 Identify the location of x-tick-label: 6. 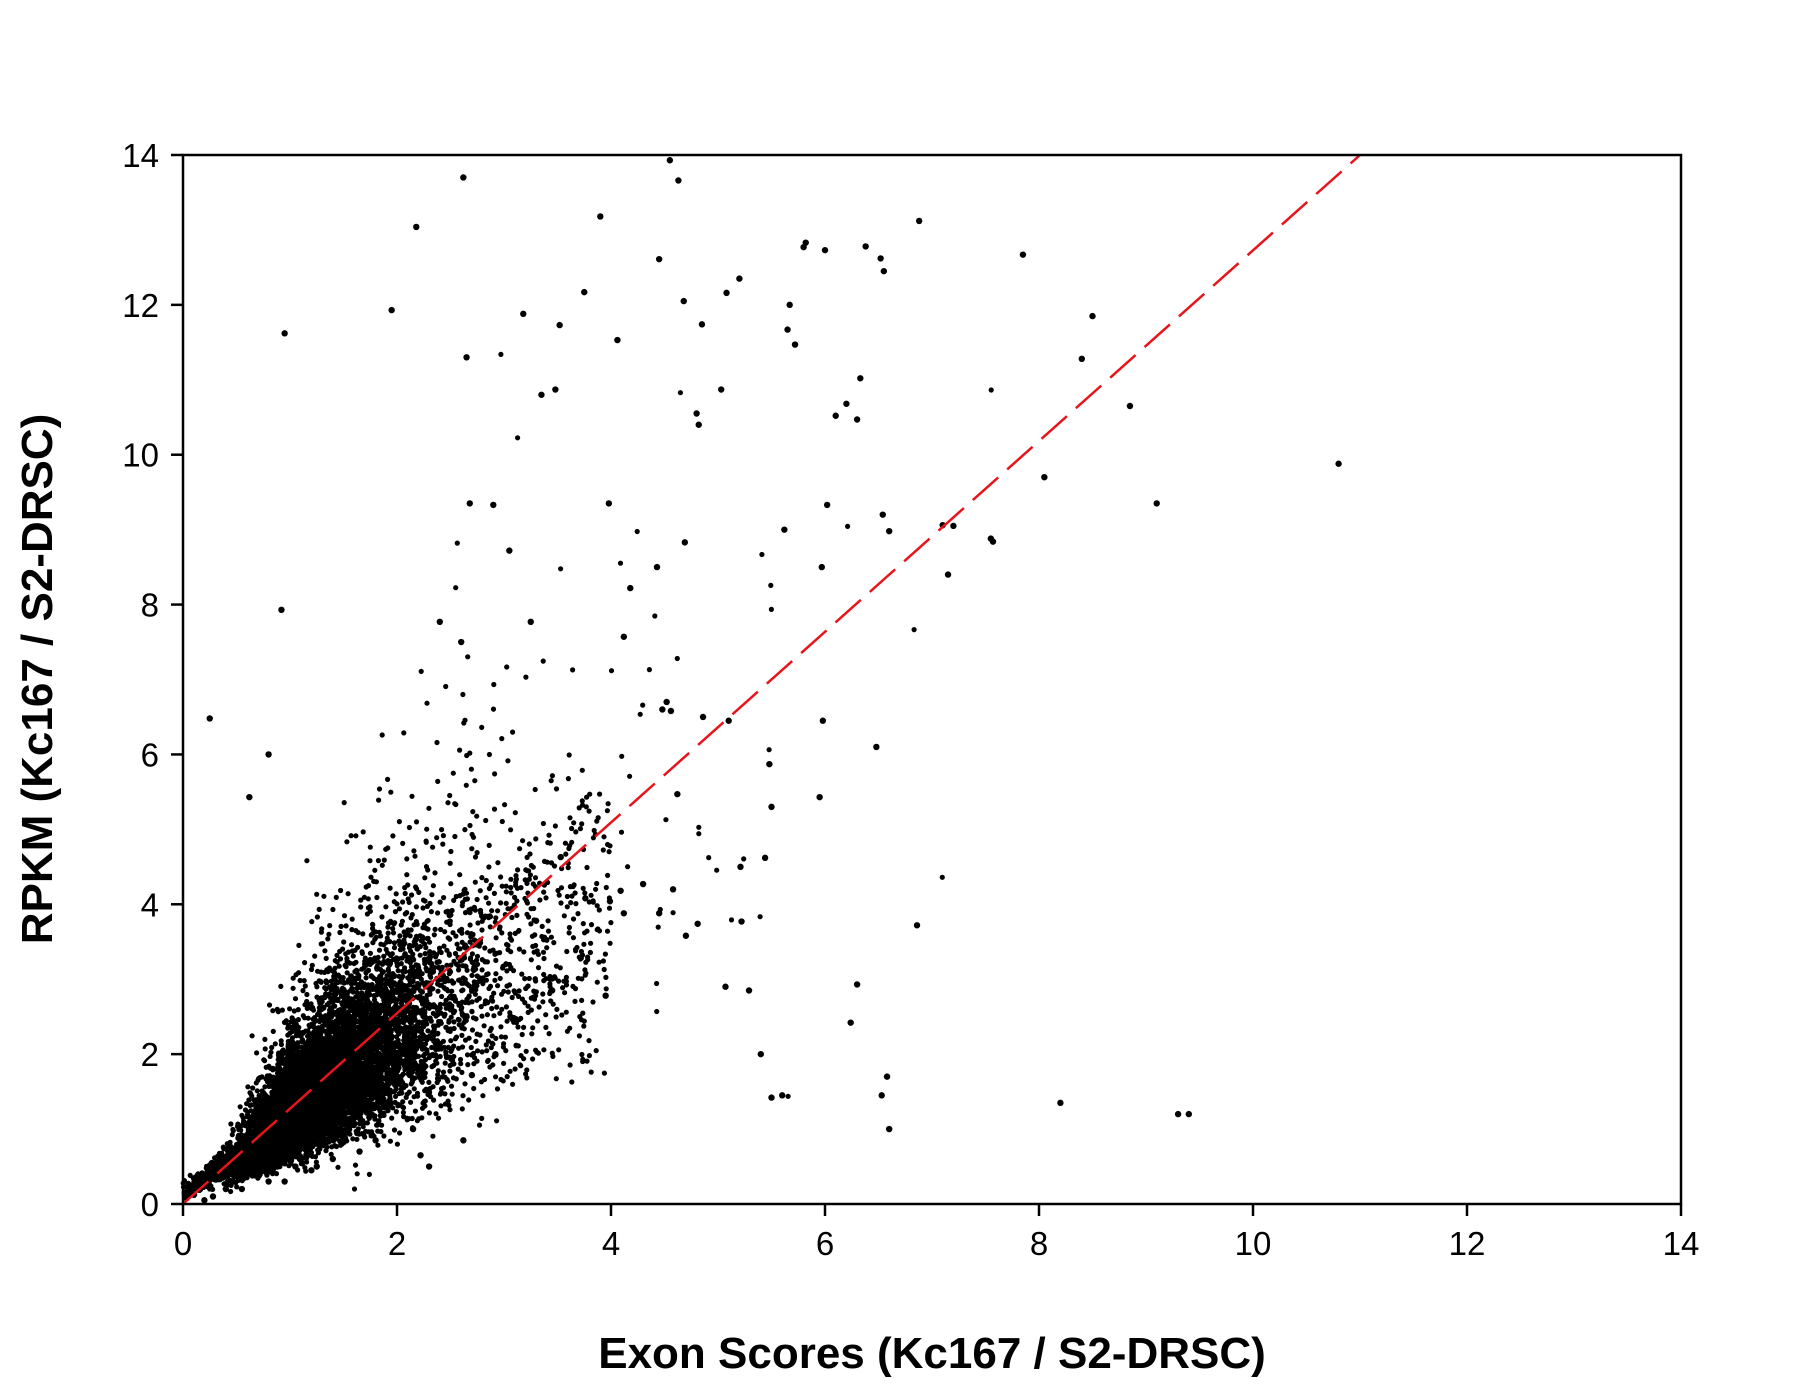
(825, 1243).